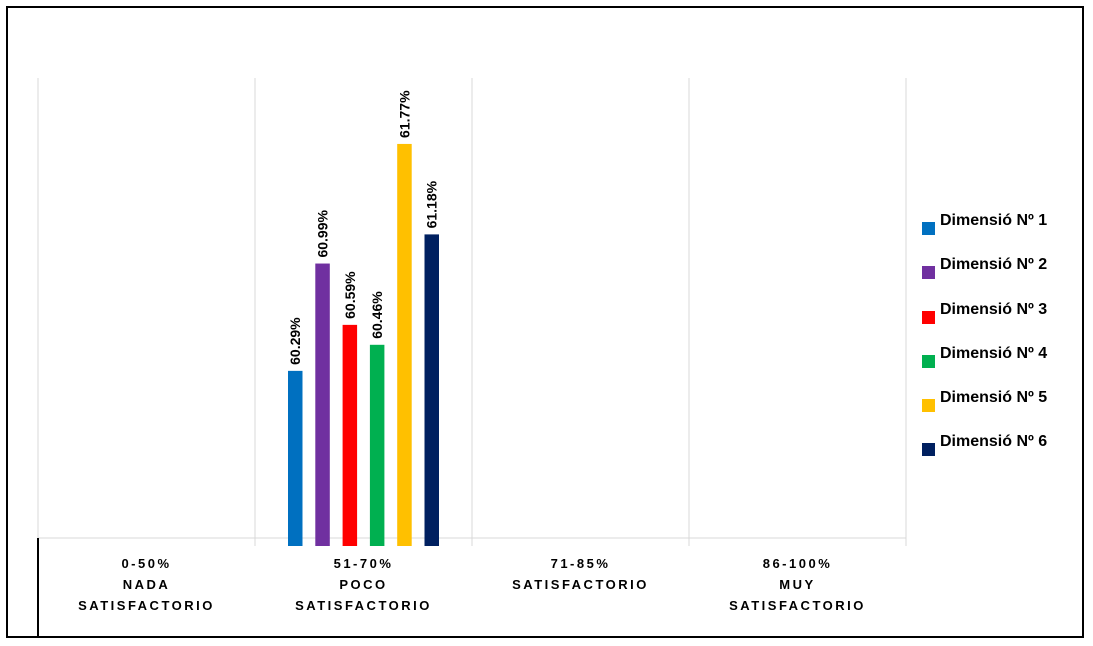 This screenshot has width=1093, height=646. What do you see at coordinates (147, 584) in the screenshot?
I see `tick-label: NADA` at bounding box center [147, 584].